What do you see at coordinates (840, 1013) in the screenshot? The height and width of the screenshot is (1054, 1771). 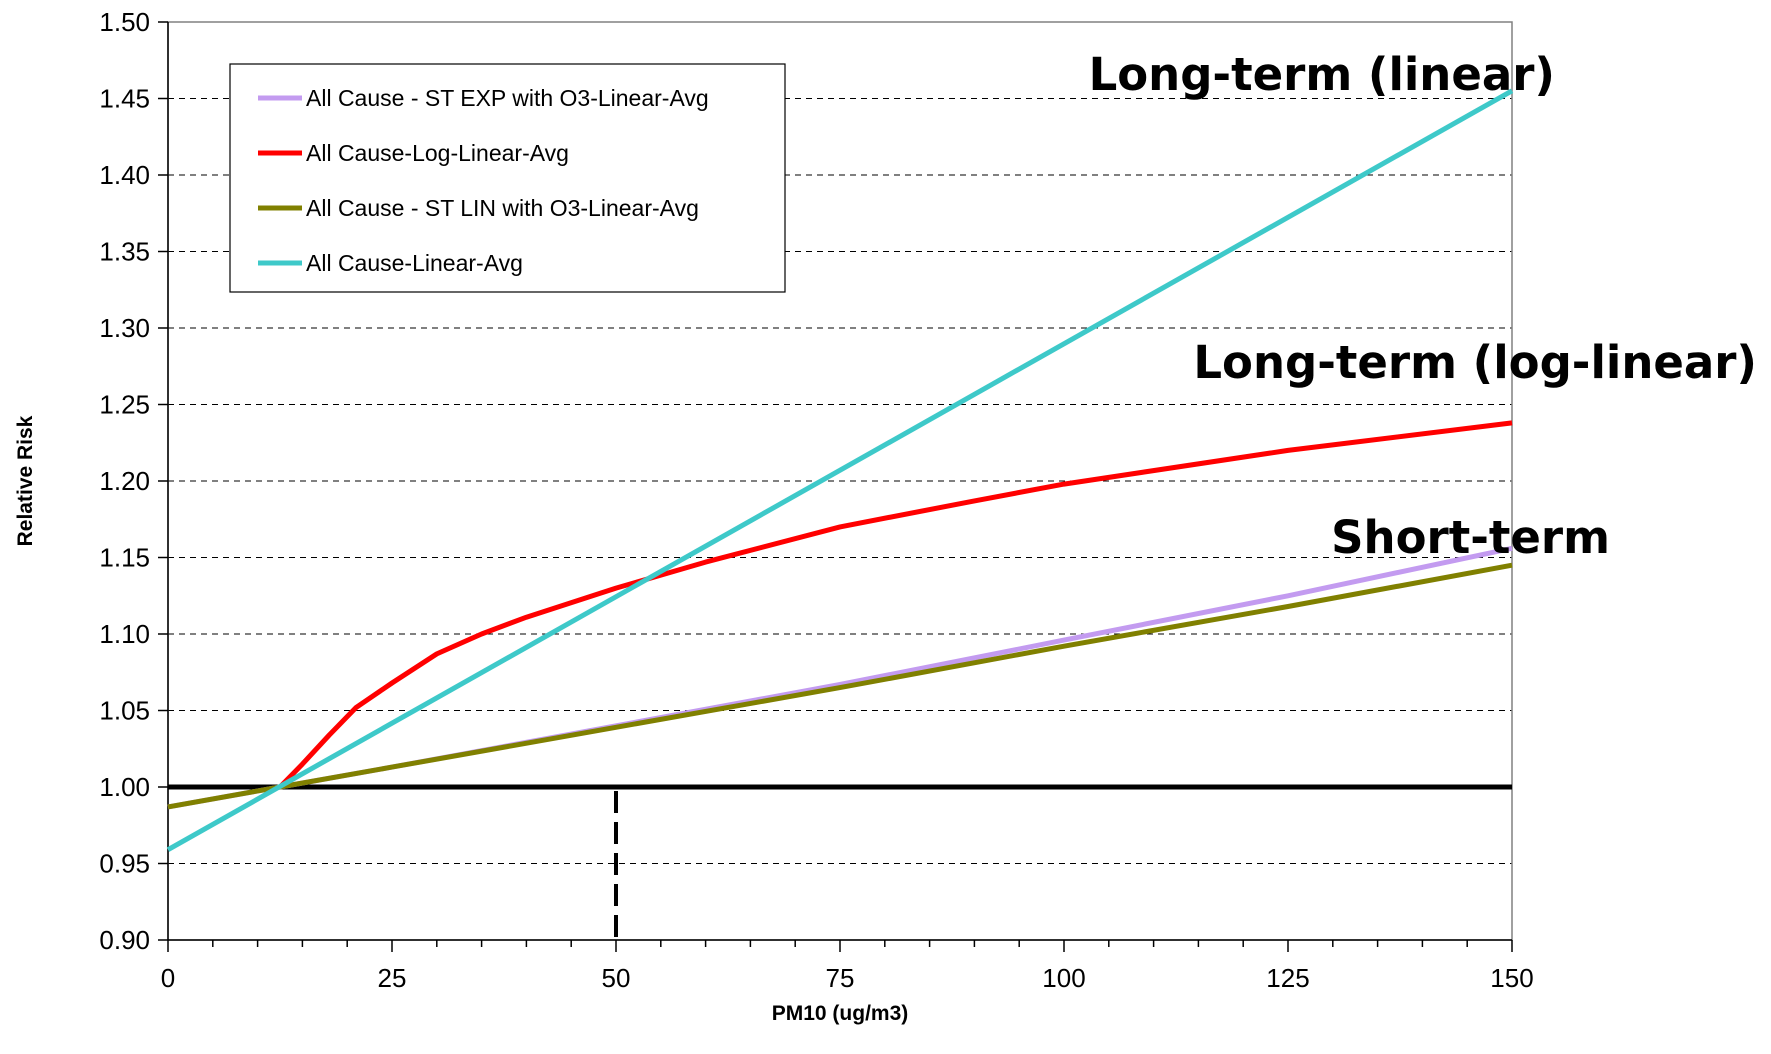 I see `x-axis-title: PM10 (ug/m3)` at bounding box center [840, 1013].